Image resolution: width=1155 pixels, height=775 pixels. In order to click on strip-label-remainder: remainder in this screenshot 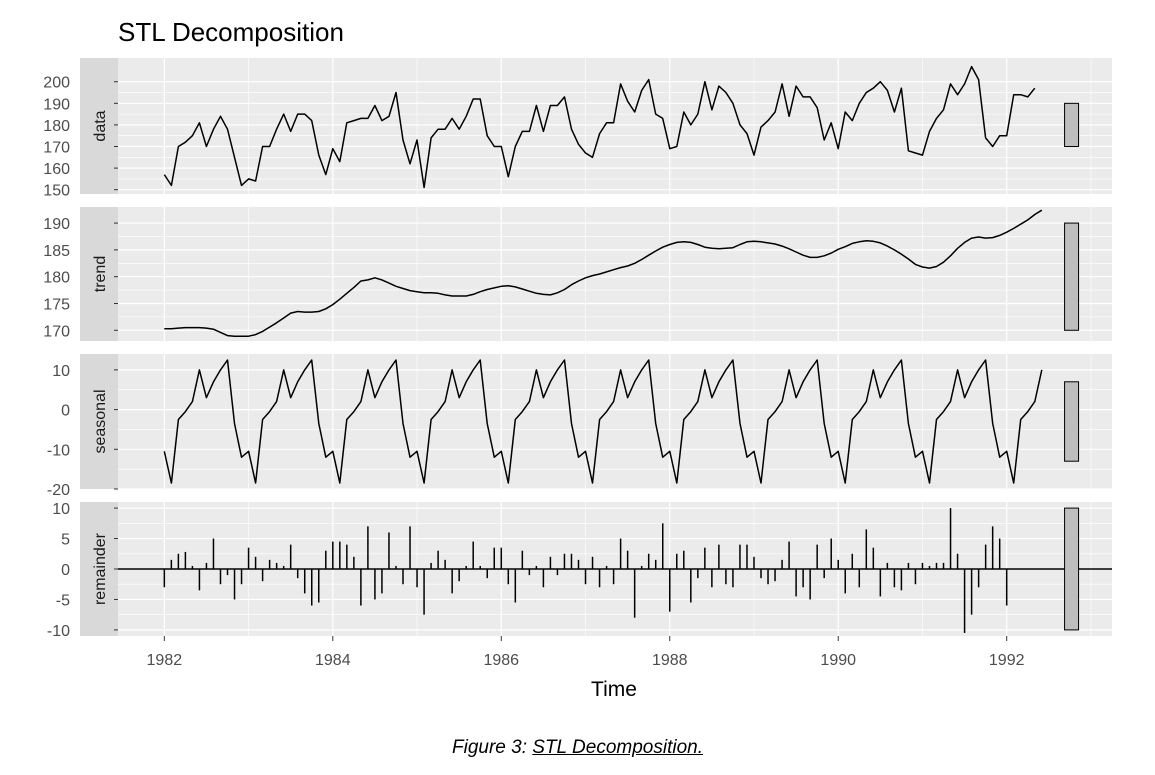, I will do `click(100, 568)`.